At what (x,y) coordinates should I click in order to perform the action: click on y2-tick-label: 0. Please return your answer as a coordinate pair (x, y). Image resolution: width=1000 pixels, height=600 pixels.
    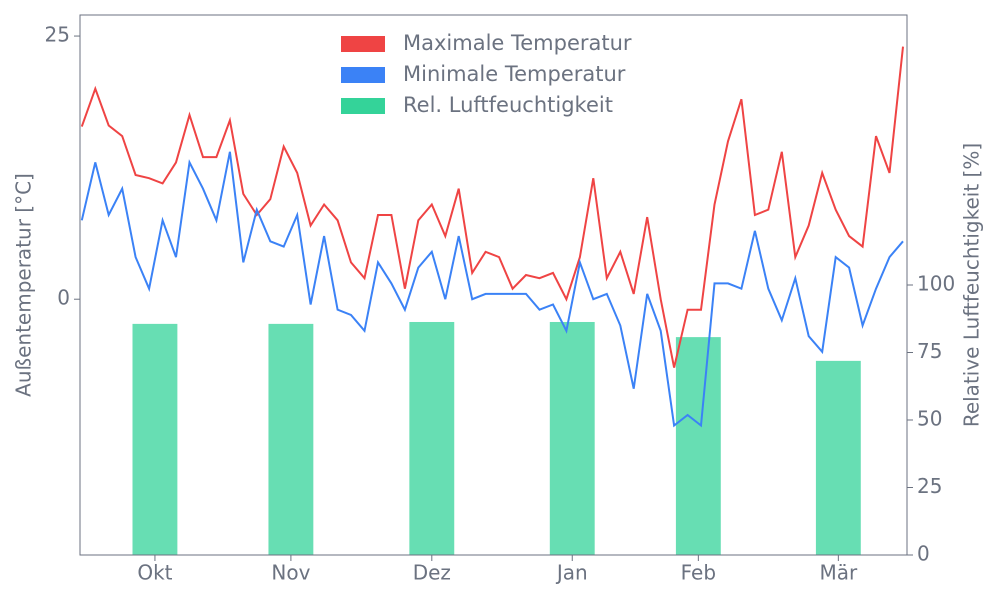
    Looking at the image, I should click on (923, 554).